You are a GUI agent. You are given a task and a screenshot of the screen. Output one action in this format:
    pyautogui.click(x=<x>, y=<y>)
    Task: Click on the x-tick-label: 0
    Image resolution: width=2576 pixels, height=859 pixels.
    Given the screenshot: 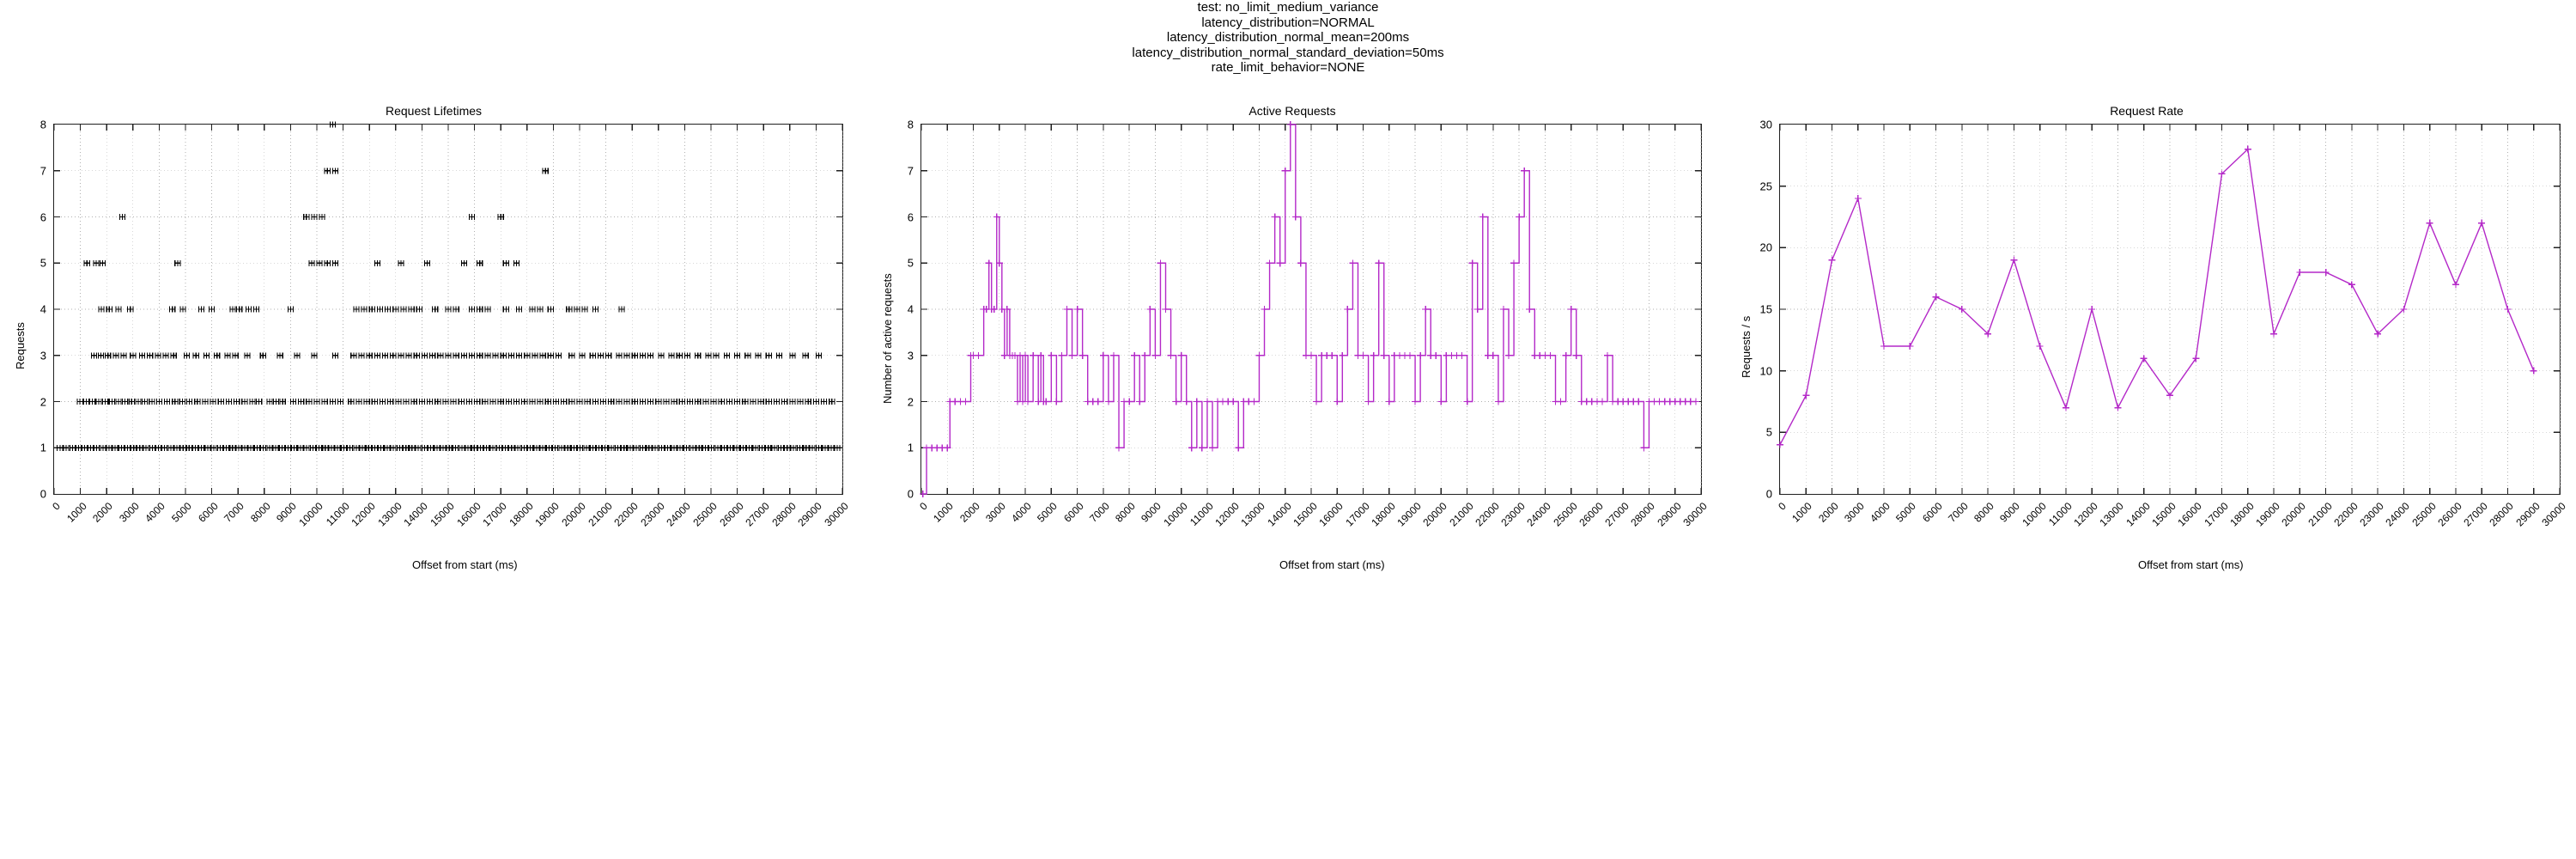 What is the action you would take?
    pyautogui.click(x=56, y=506)
    